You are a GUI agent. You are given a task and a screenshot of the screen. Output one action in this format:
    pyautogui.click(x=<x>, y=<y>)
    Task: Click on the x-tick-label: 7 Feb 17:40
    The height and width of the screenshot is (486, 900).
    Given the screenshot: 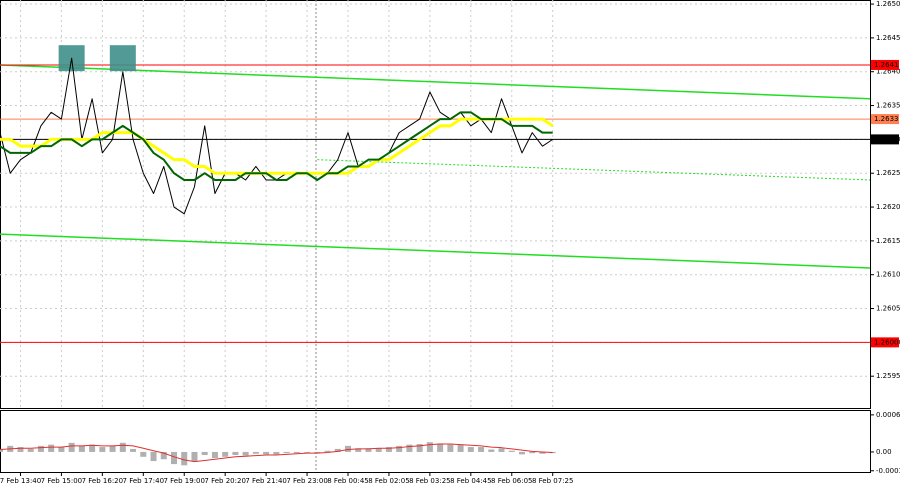 What is the action you would take?
    pyautogui.click(x=143, y=481)
    